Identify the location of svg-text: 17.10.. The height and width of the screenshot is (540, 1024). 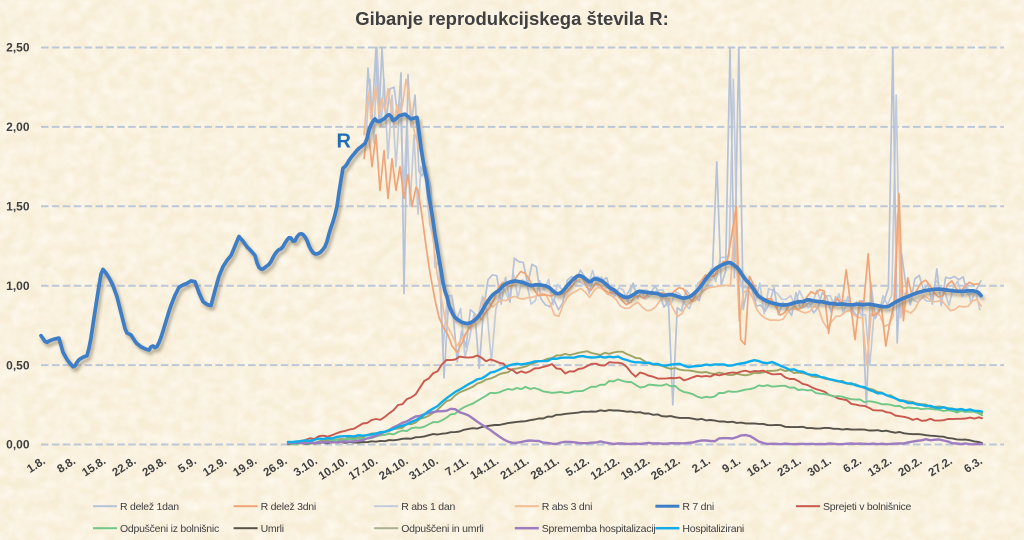
(363, 468).